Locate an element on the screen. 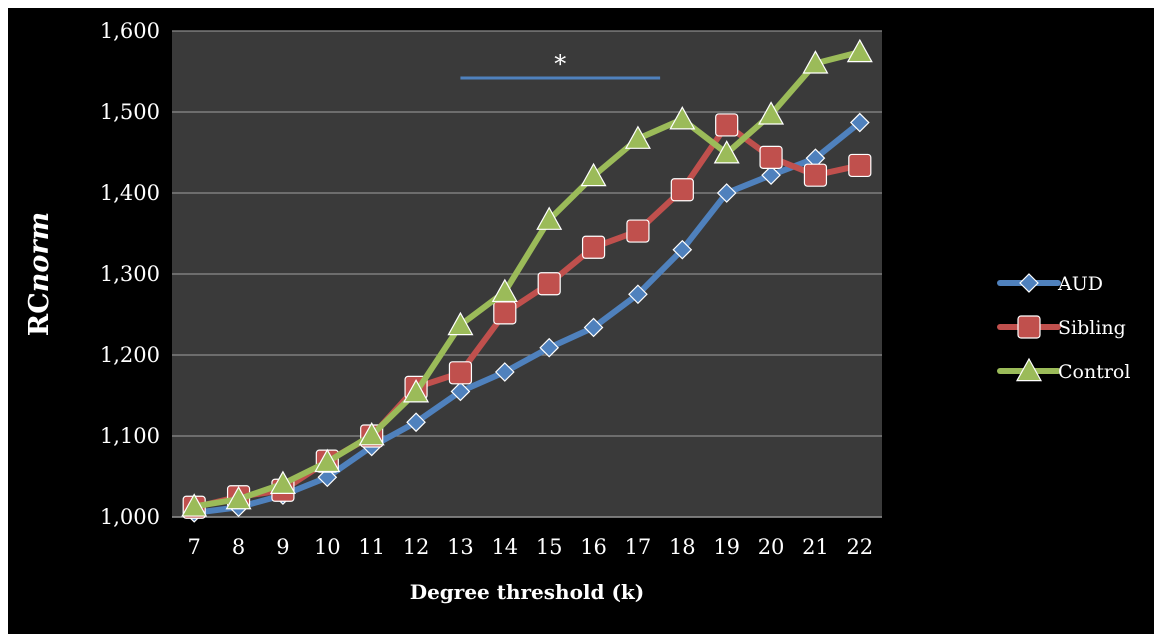 Image resolution: width=1162 pixels, height=642 pixels. x-tick-label: 22 is located at coordinates (859, 547).